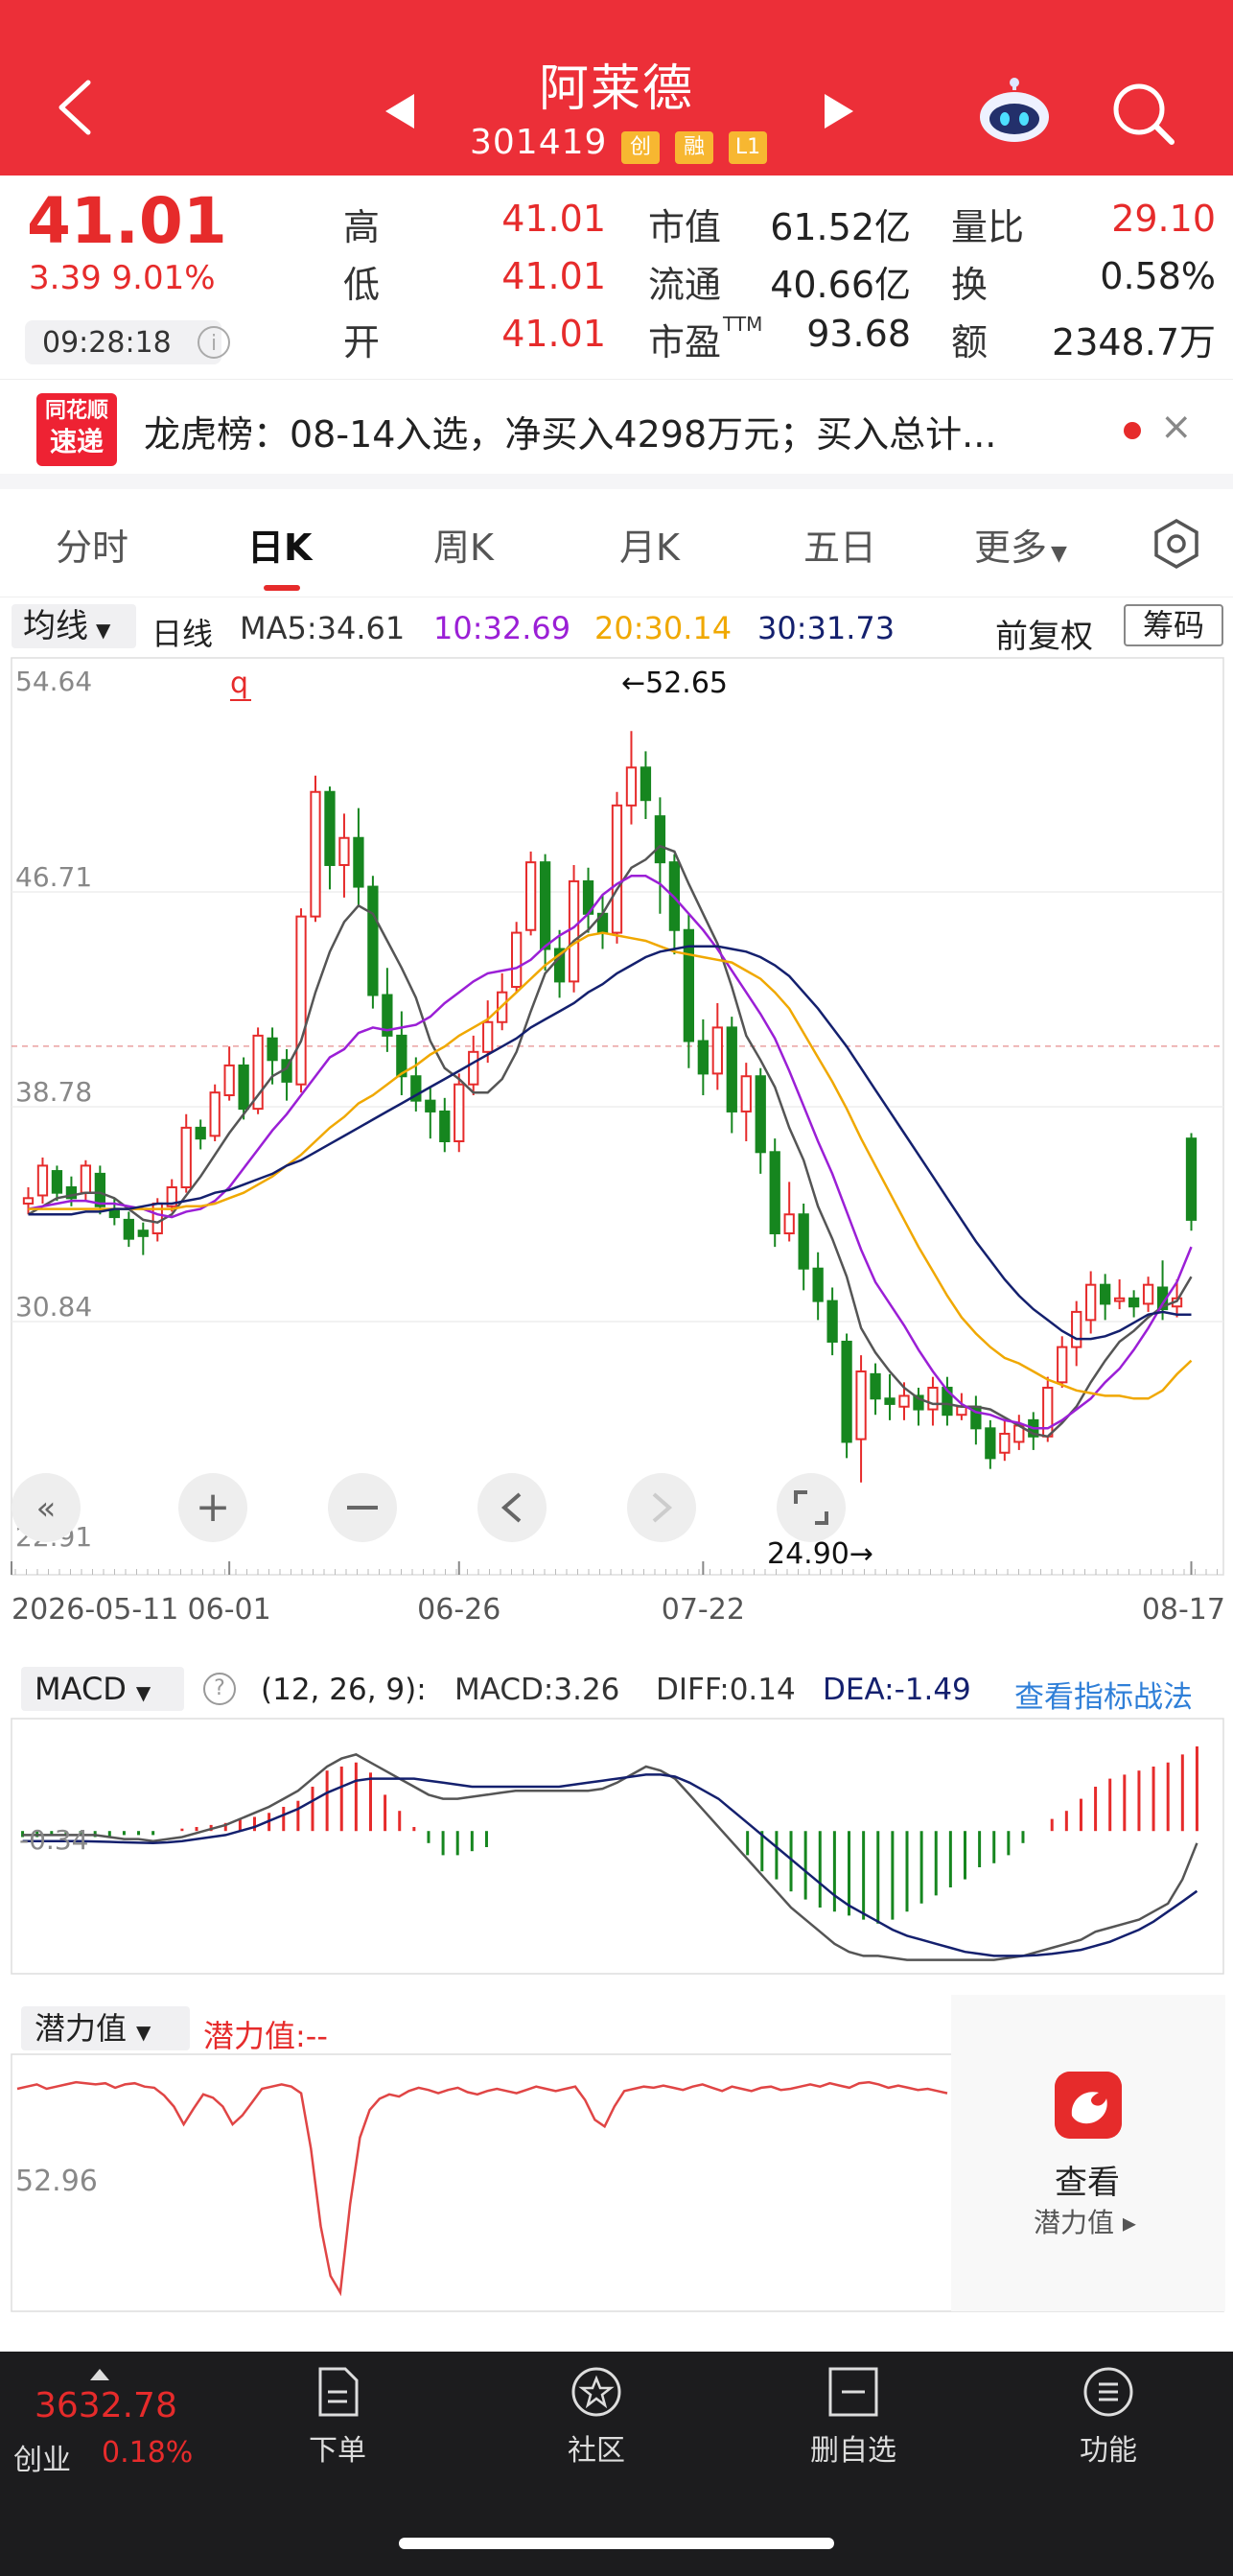  I want to click on fullscreen-icon, so click(811, 1507).